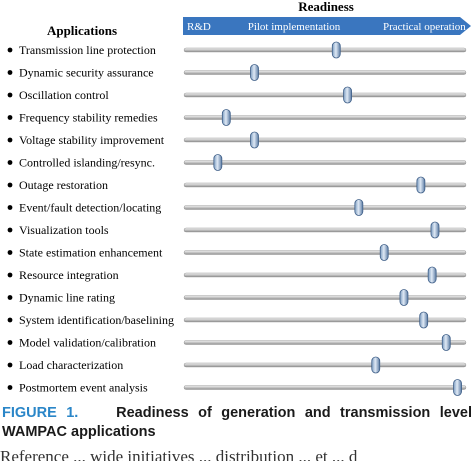  Describe the element at coordinates (69, 275) in the screenshot. I see `application-label: Resource integration` at that location.